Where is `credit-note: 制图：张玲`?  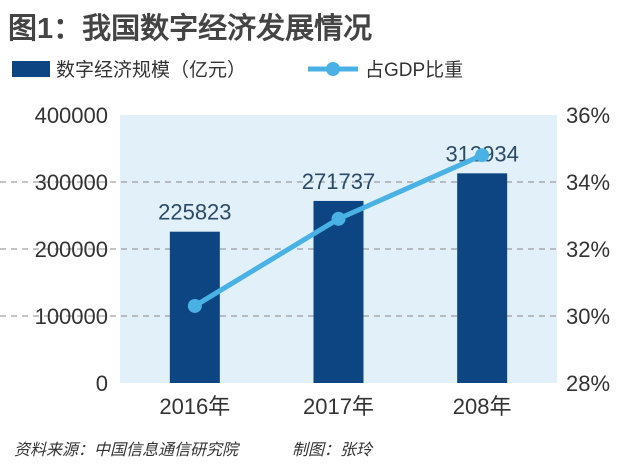
credit-note: 制图：张玲 is located at coordinates (333, 450).